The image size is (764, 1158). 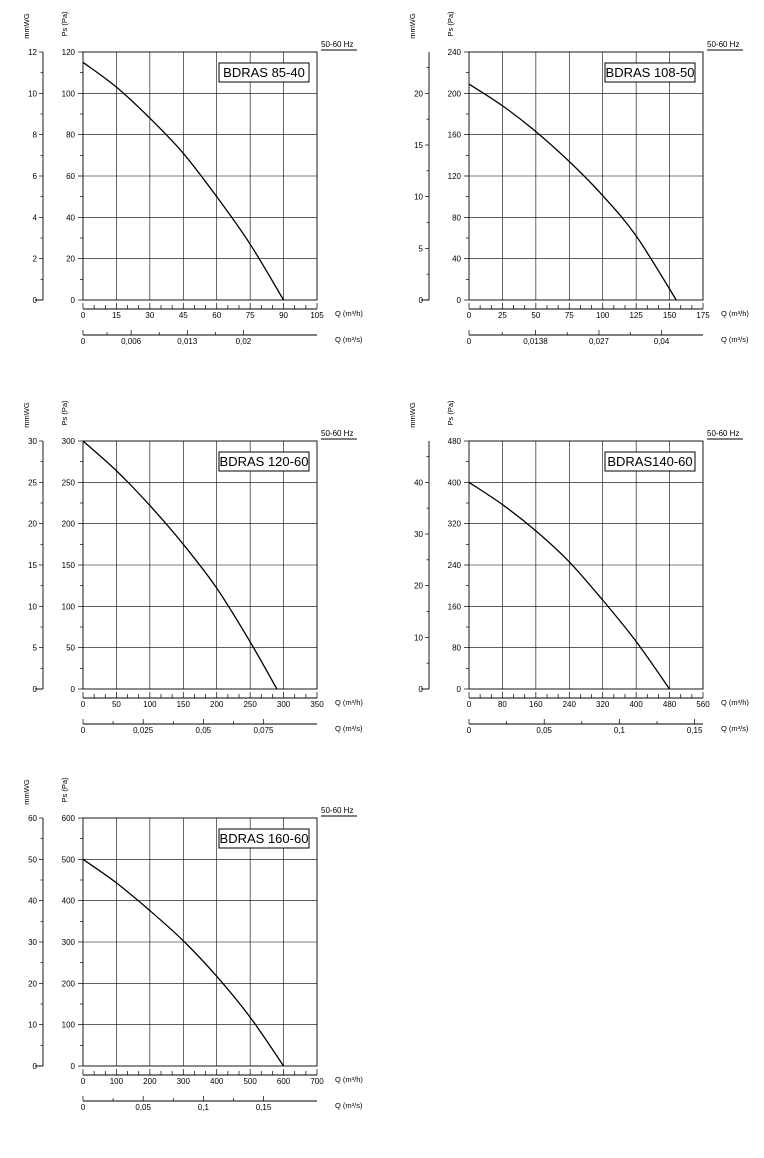 I want to click on chart-title: BDRAS 160-60, so click(x=264, y=838).